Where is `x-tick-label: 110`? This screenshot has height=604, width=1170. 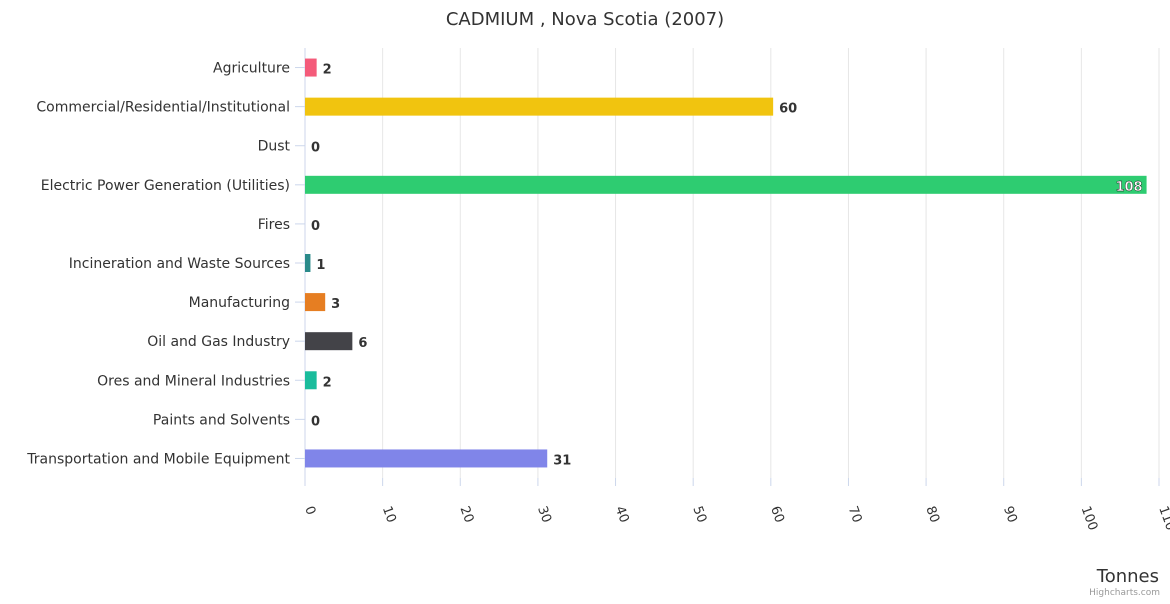 x-tick-label: 110 is located at coordinates (1162, 518).